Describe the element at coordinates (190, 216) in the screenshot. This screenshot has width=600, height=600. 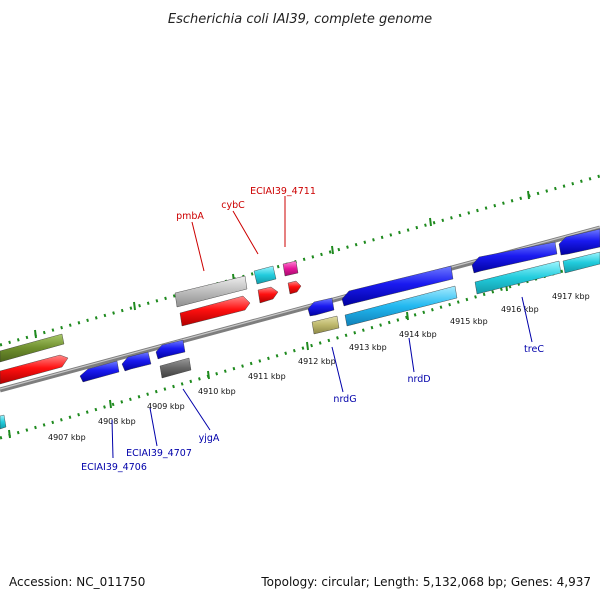
I see `gene-label-pmbA: pmbA` at that location.